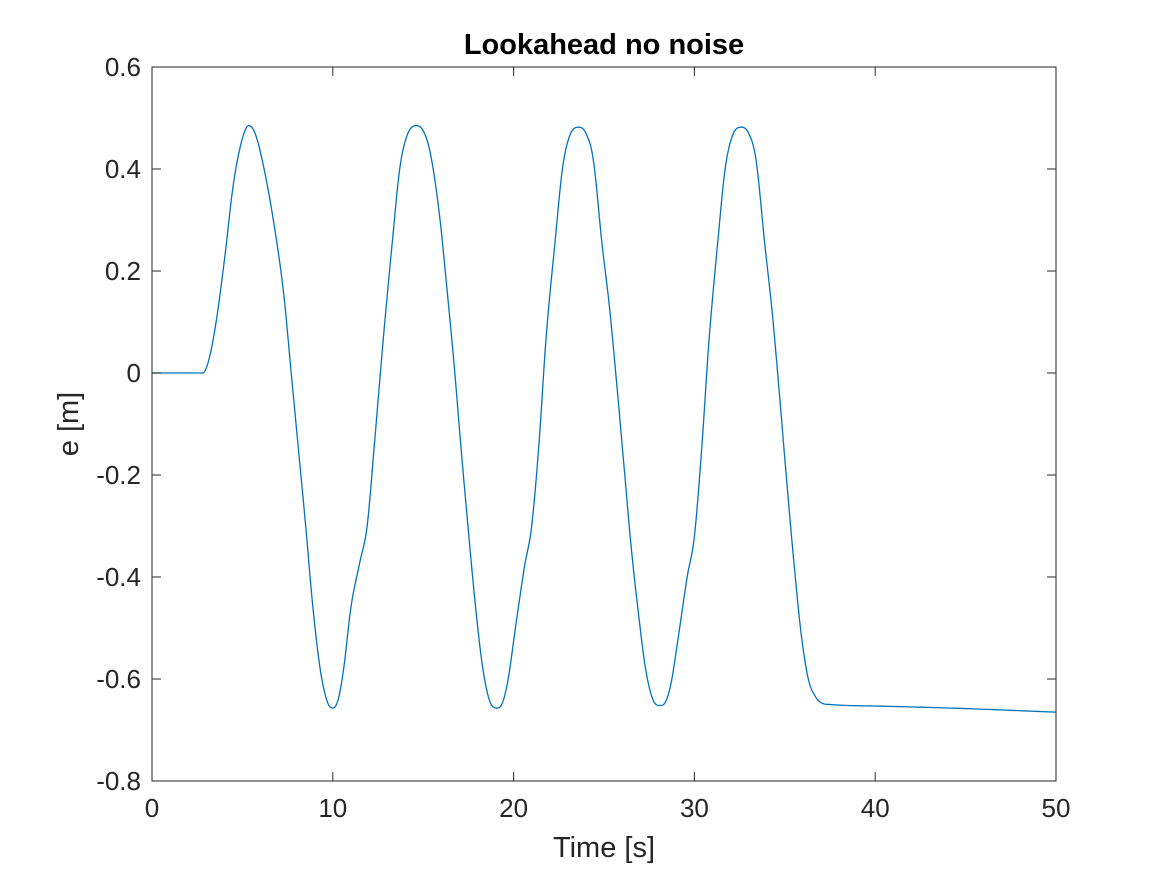  I want to click on x-axis-label: Time [s], so click(604, 848).